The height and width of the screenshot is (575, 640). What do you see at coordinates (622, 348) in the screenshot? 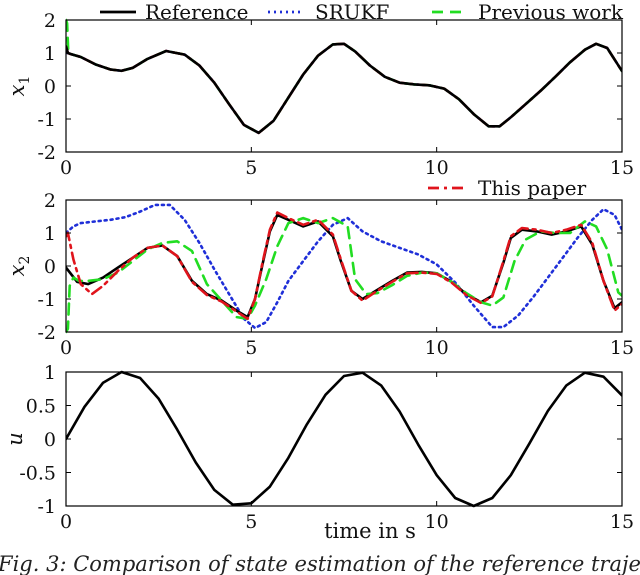
I see `panel-x2-xtick-label: 15` at bounding box center [622, 348].